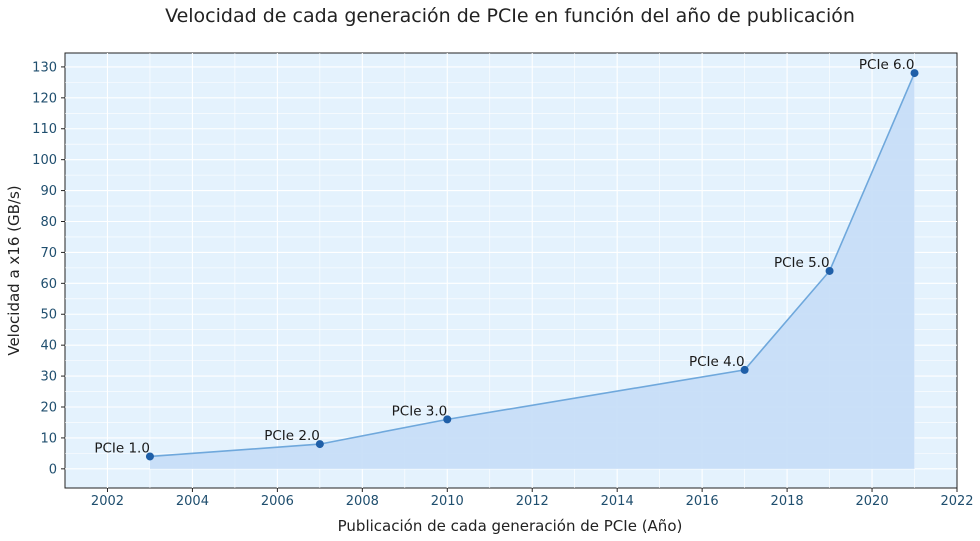 This screenshot has height=541, width=980. Describe the element at coordinates (447, 501) in the screenshot. I see `x-tick-label: 2010` at that location.